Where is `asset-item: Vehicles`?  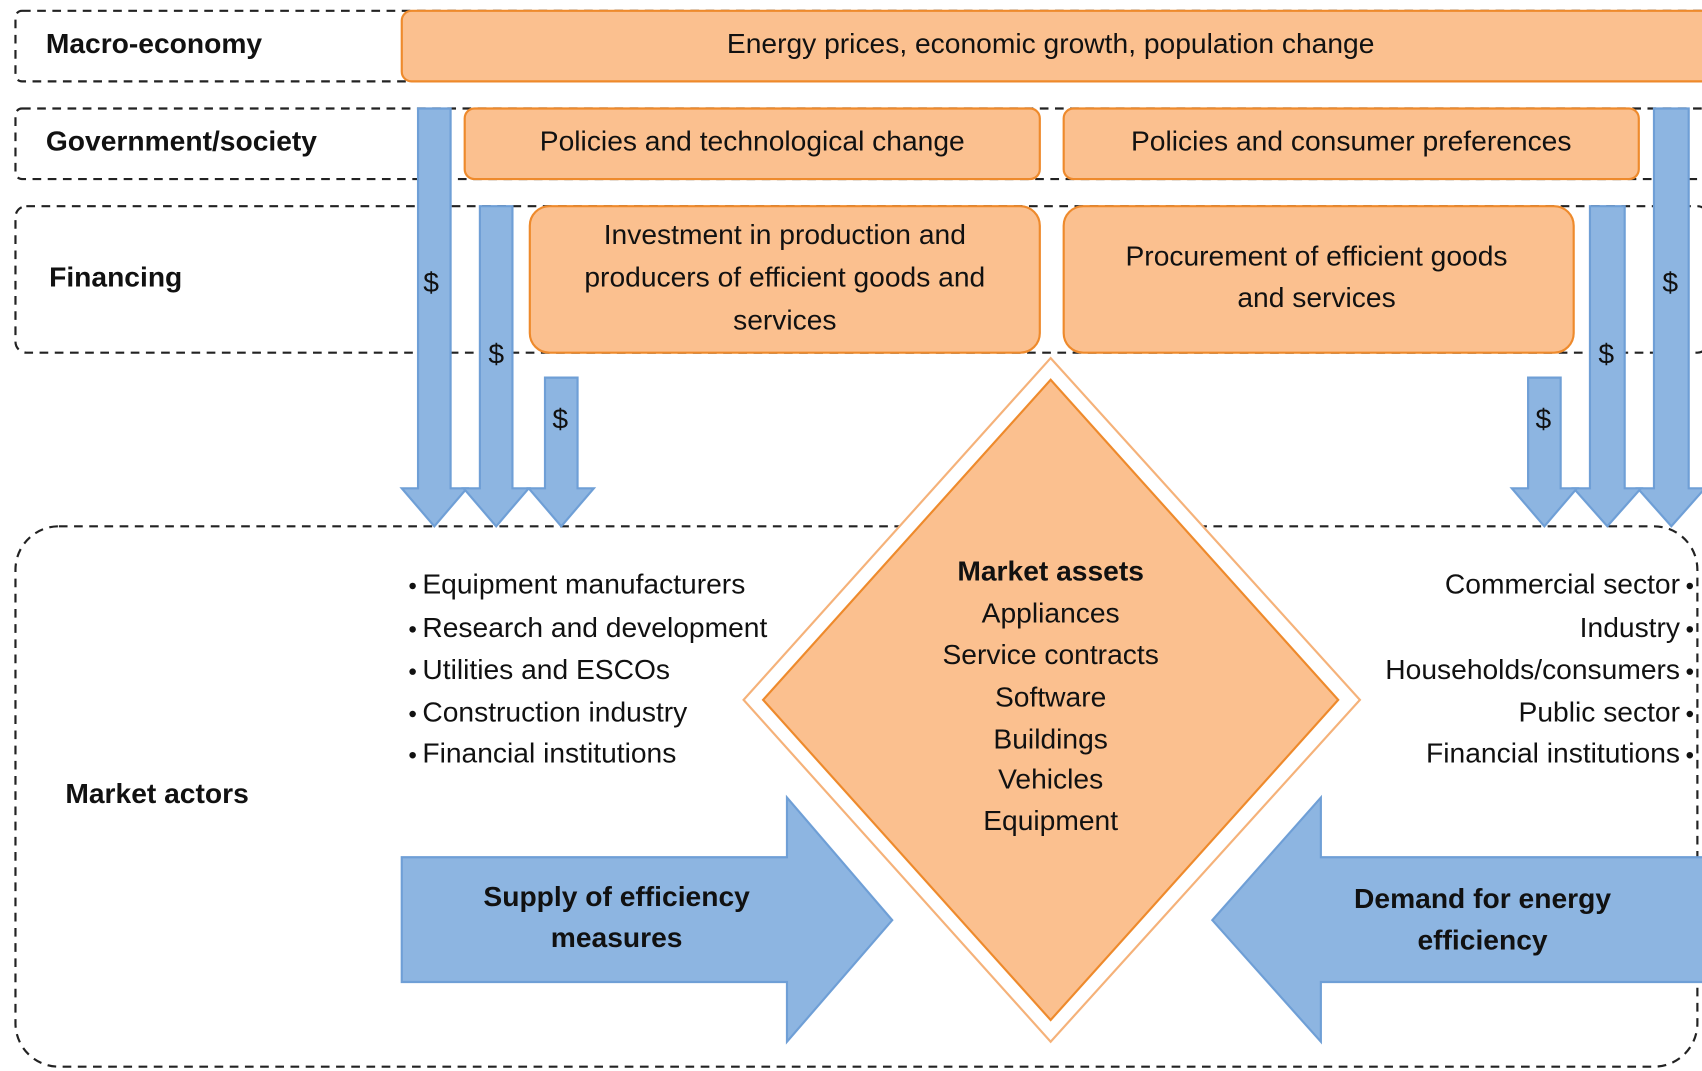
asset-item: Vehicles is located at coordinates (1050, 779).